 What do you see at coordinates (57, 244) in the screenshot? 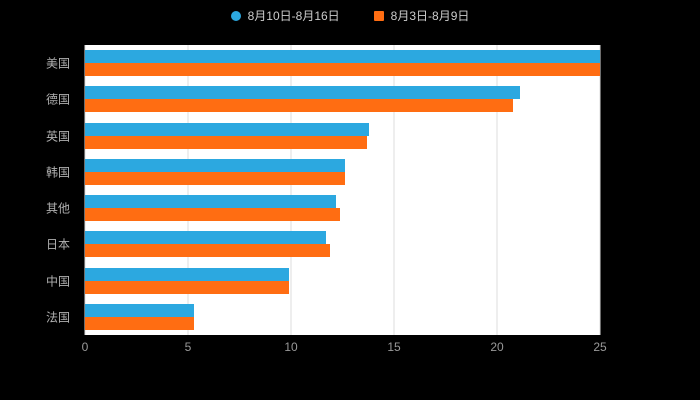
I see `category-label: 日本` at bounding box center [57, 244].